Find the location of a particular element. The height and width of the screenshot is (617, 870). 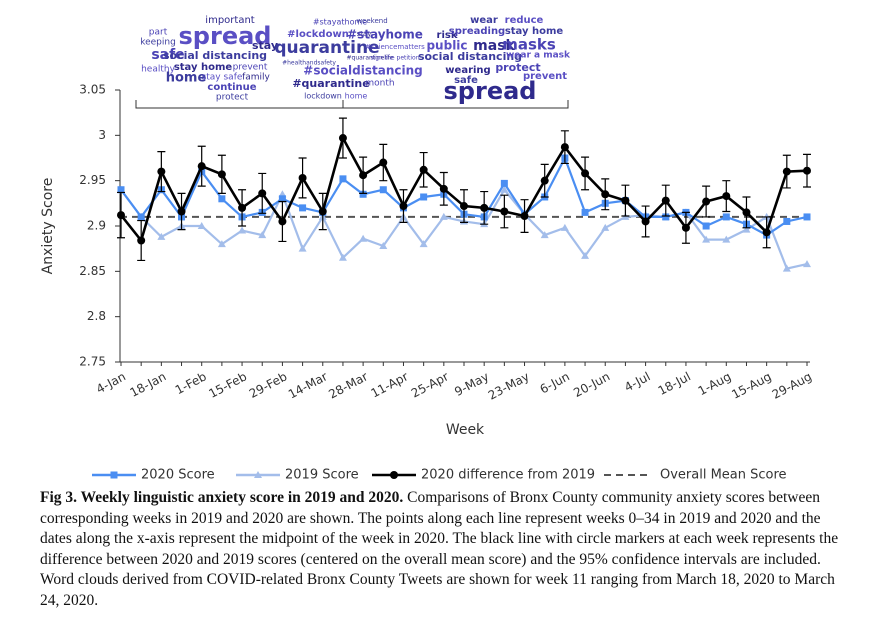

cloud-word: wear a mask is located at coordinates (538, 56).